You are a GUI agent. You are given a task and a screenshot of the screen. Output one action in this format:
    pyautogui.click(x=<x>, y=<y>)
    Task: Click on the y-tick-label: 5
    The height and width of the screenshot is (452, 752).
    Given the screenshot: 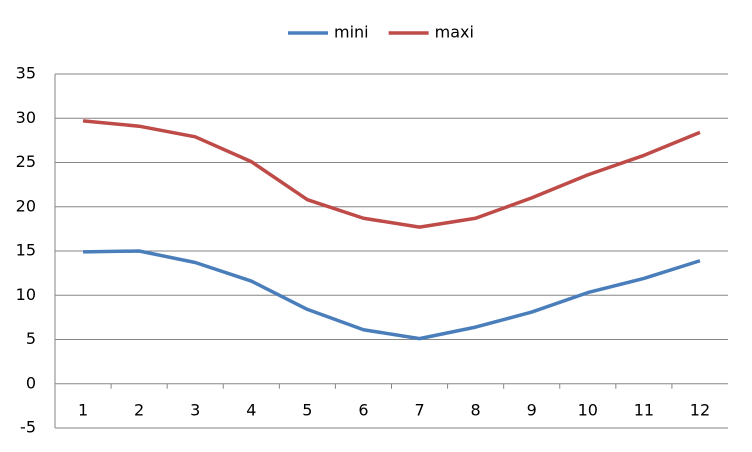 What is the action you would take?
    pyautogui.click(x=31, y=338)
    